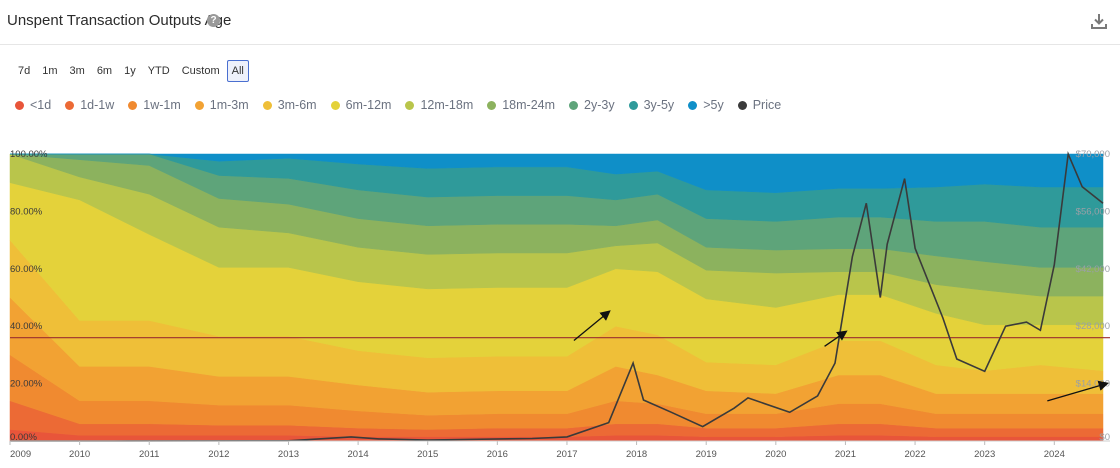 Image resolution: width=1120 pixels, height=468 pixels. What do you see at coordinates (23, 437) in the screenshot?
I see `y-left-tick-label: 0.00%` at bounding box center [23, 437].